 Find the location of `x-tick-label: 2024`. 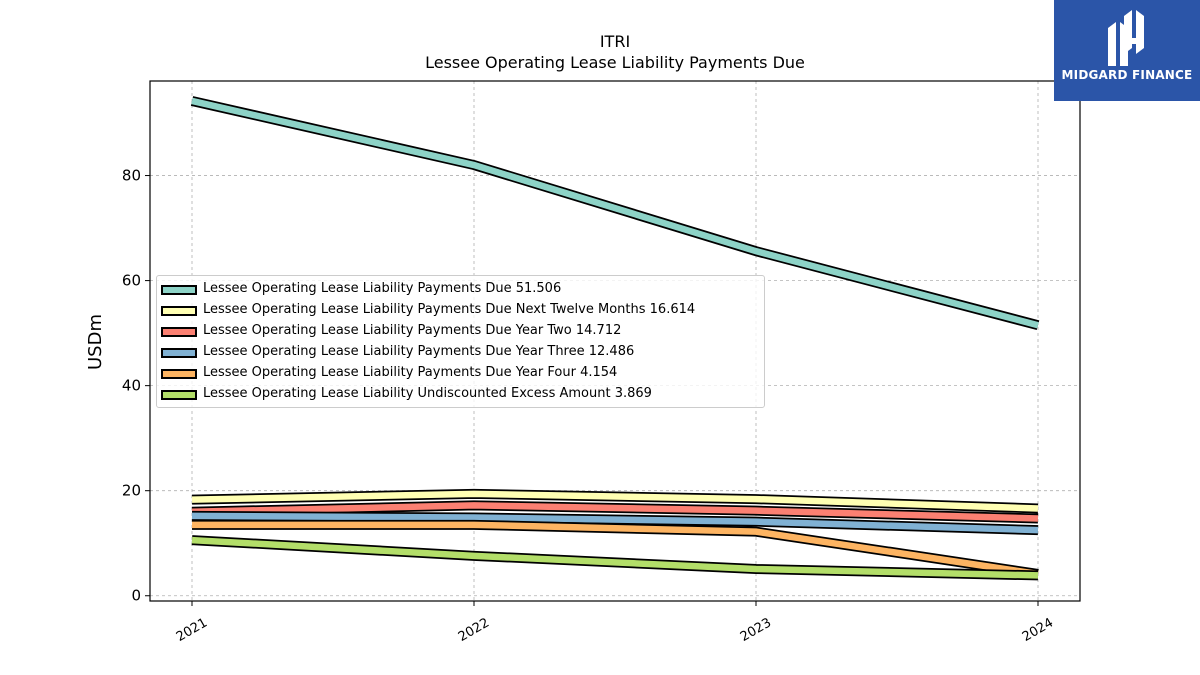

x-tick-label: 2024 is located at coordinates (1038, 630).